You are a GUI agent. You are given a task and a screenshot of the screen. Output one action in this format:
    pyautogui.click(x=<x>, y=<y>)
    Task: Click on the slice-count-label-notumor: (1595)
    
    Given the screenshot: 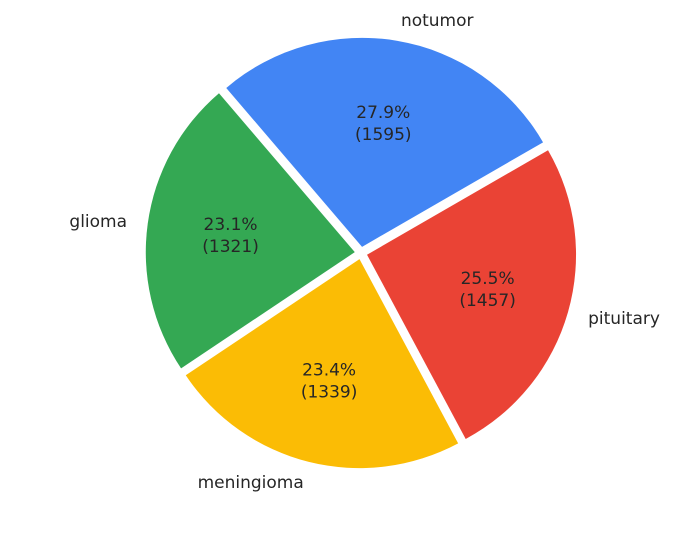 What is the action you would take?
    pyautogui.click(x=383, y=135)
    